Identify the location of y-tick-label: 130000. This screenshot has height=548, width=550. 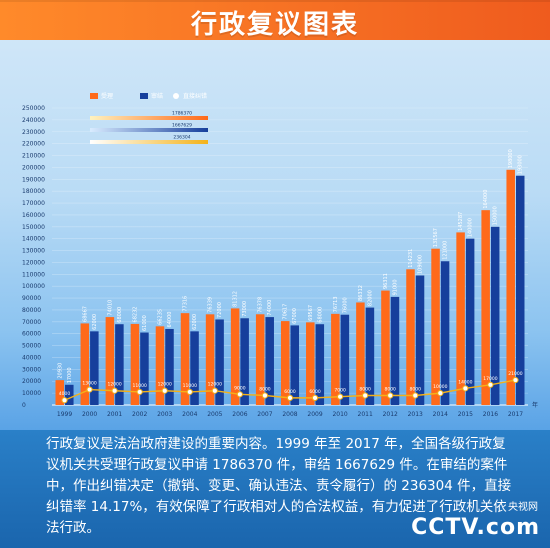
(33, 251).